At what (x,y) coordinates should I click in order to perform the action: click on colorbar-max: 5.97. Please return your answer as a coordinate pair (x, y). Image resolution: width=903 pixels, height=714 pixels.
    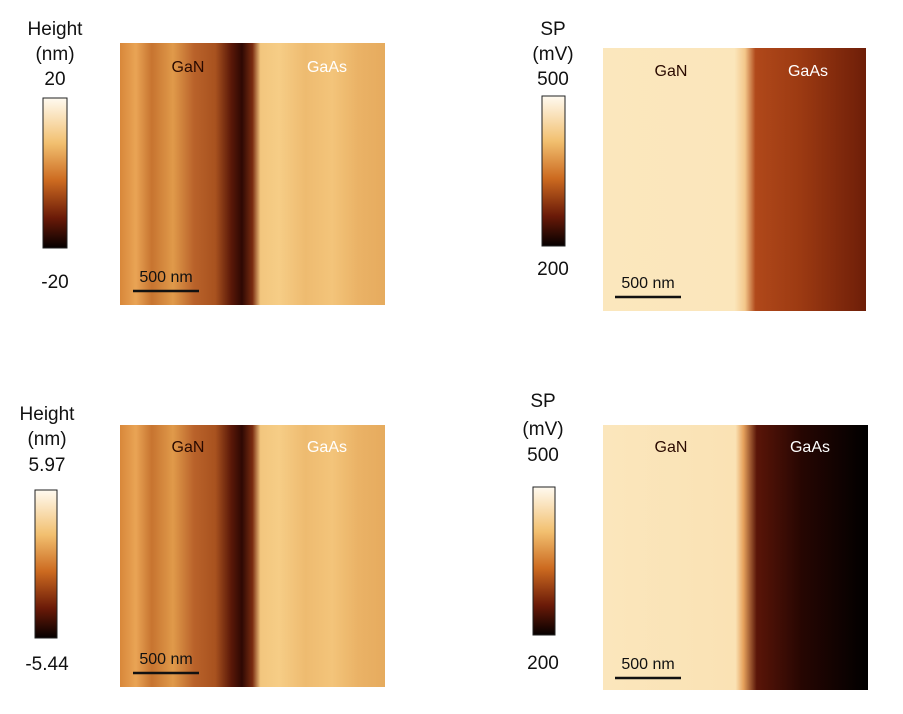
    Looking at the image, I should click on (47, 465).